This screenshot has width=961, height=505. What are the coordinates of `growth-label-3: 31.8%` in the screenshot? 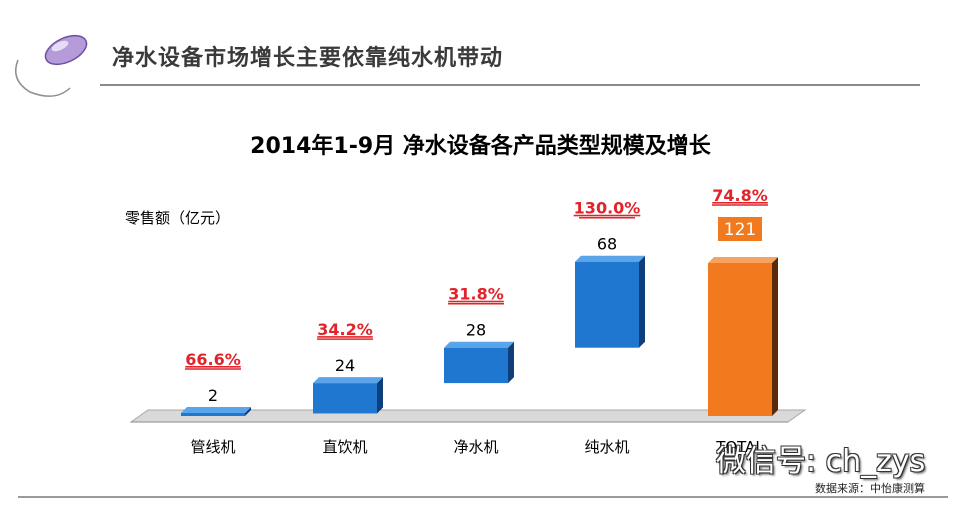 It's located at (476, 294).